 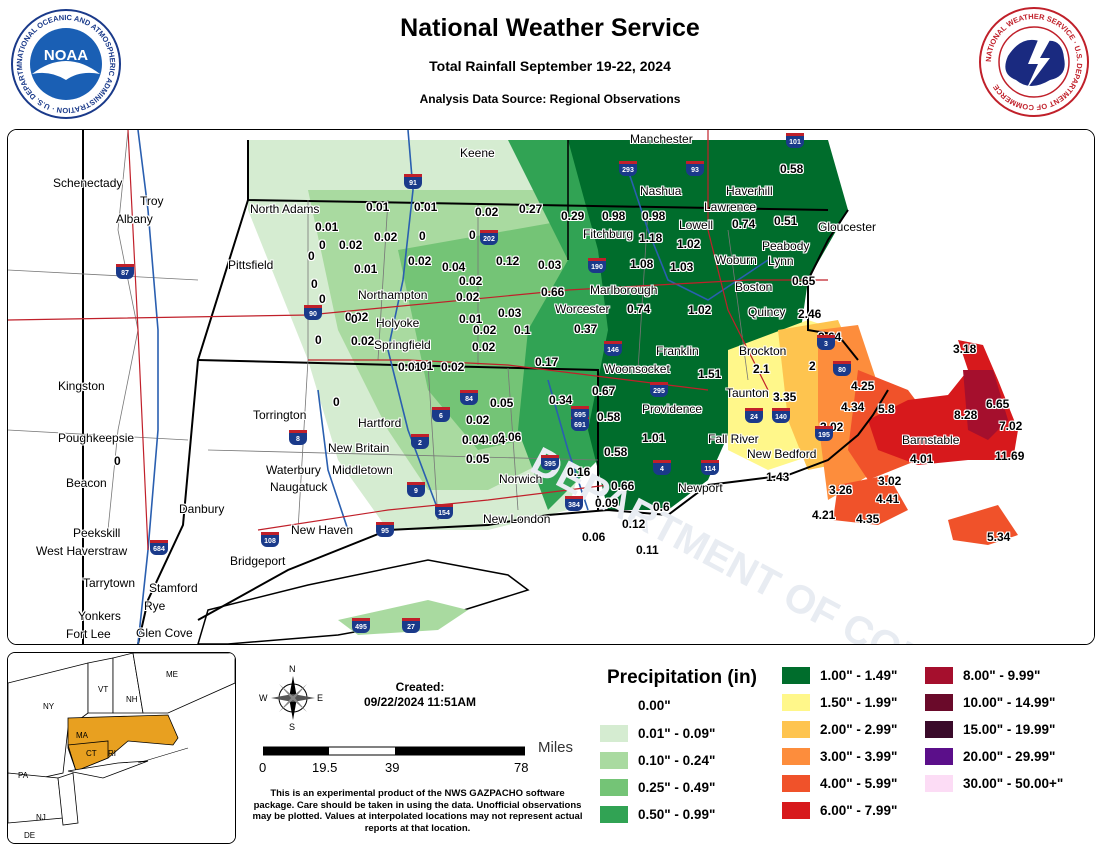 What do you see at coordinates (420, 687) in the screenshot?
I see `created-label: Created:` at bounding box center [420, 687].